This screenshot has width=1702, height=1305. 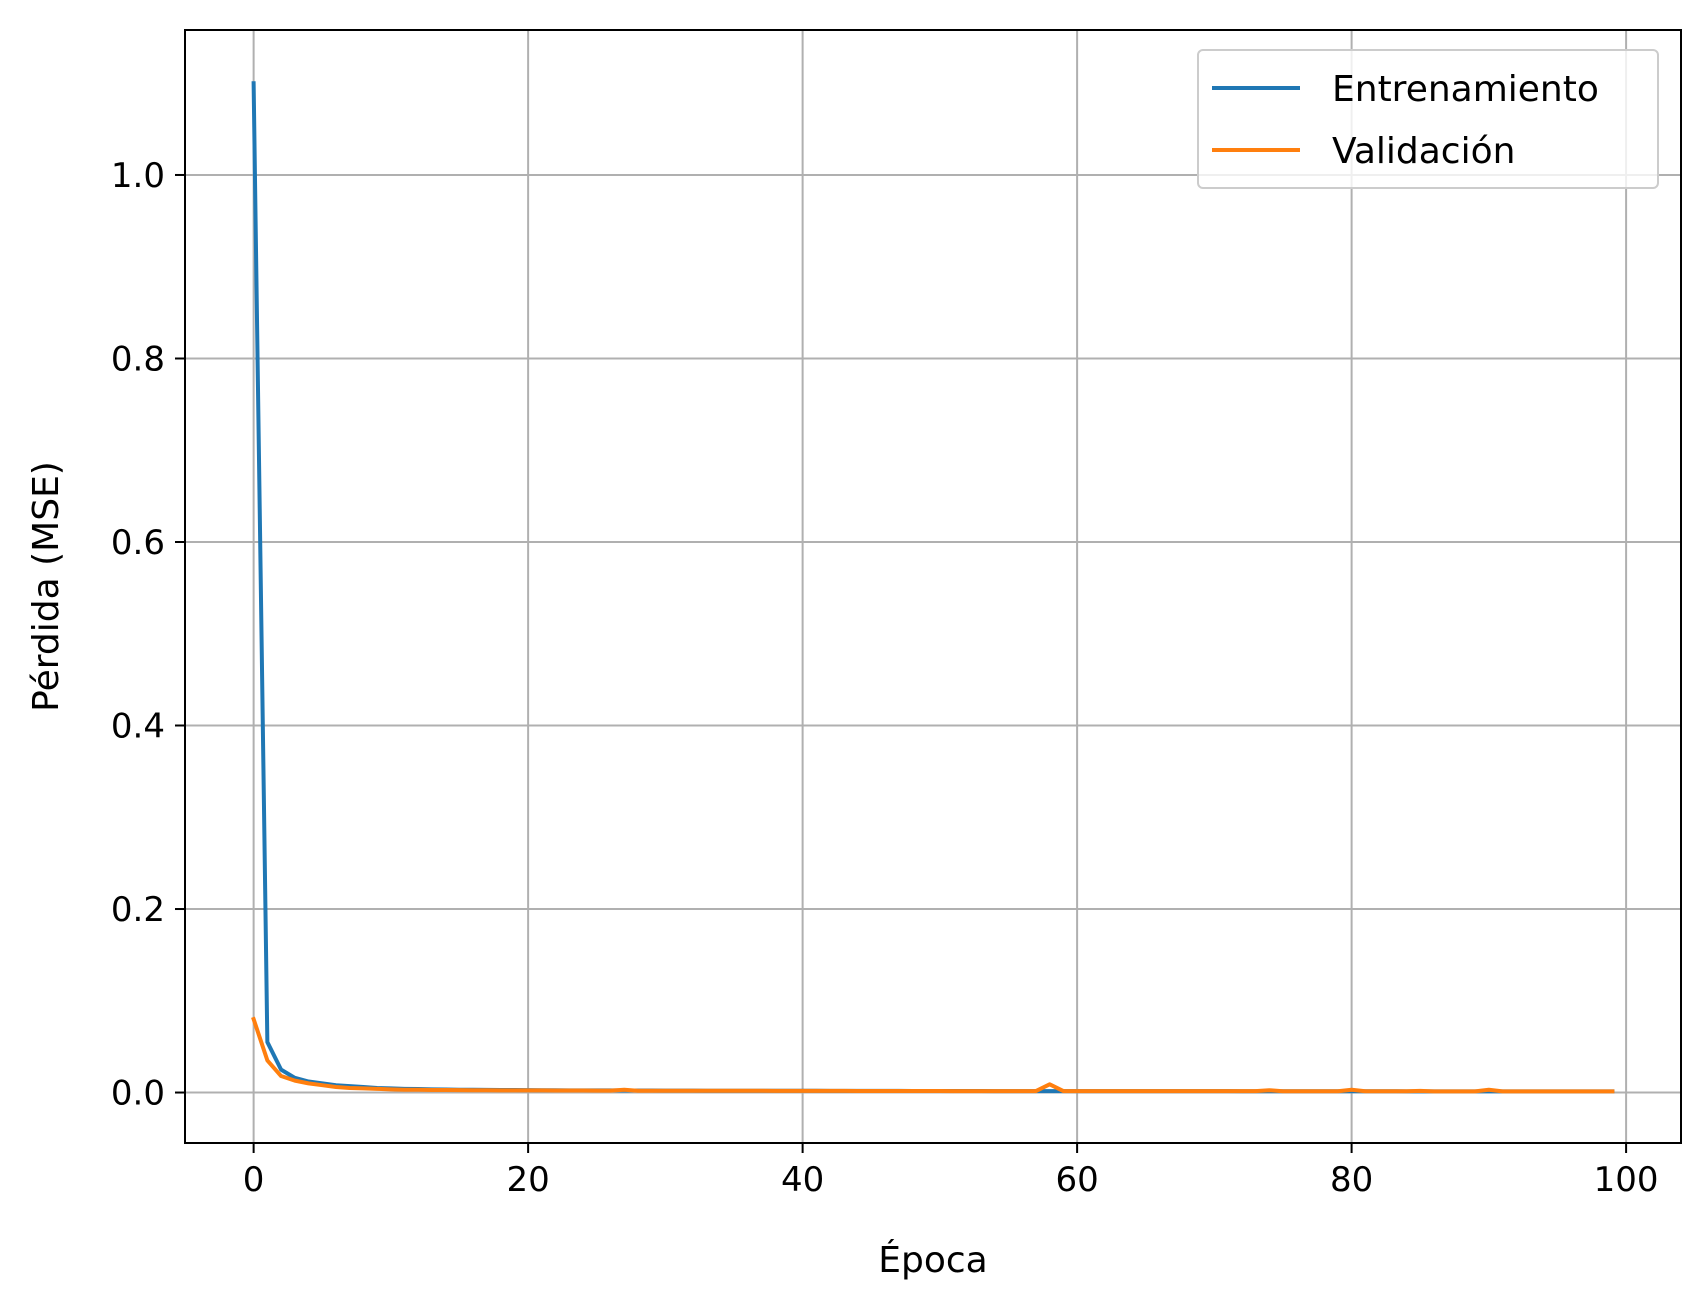 I want to click on x-tick-label: 20, so click(x=527, y=1180).